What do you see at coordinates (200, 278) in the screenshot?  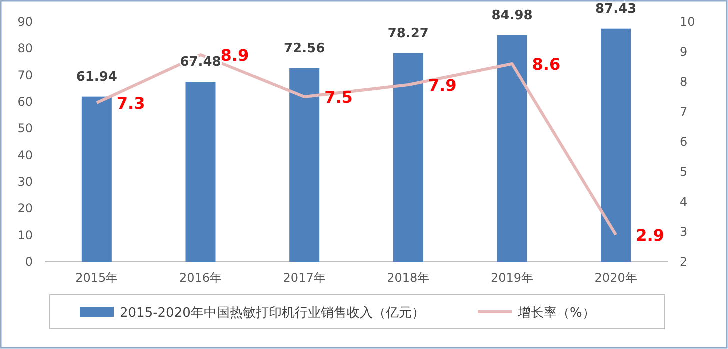 I see `x-tick-label: 2016年` at bounding box center [200, 278].